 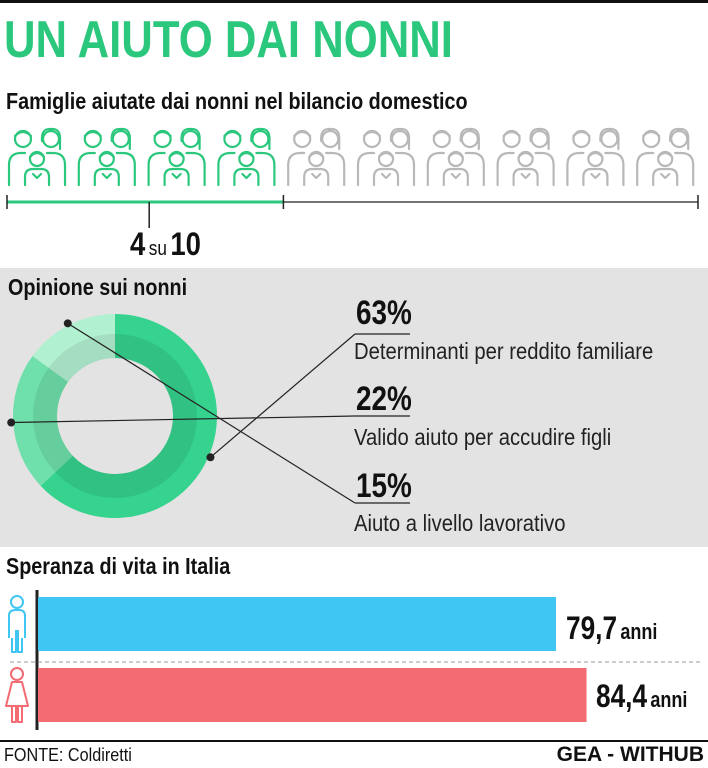 What do you see at coordinates (384, 313) in the screenshot?
I see `opinion-pct-1: 63%` at bounding box center [384, 313].